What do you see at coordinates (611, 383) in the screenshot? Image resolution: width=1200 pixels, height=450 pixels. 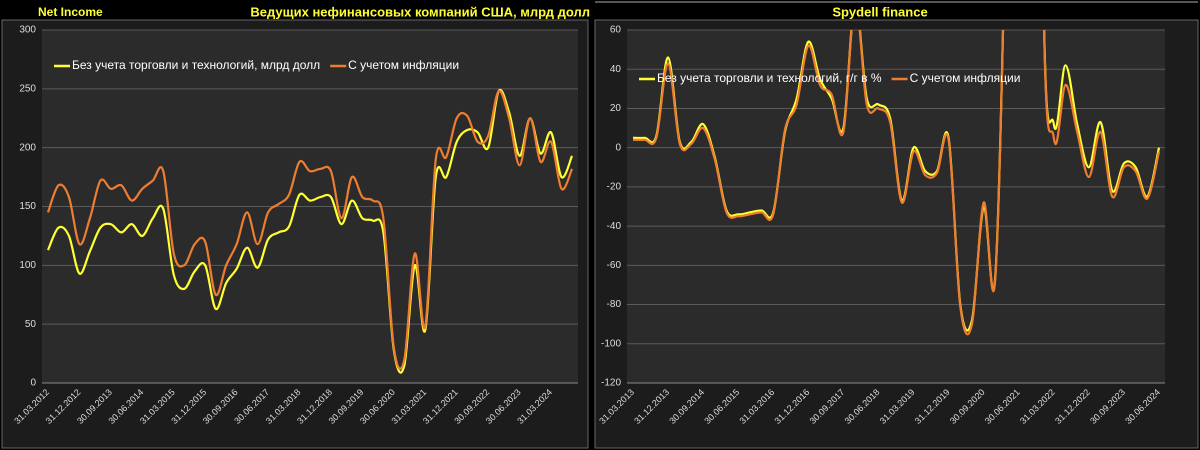 I see `y-tick-label: -120` at bounding box center [611, 383].